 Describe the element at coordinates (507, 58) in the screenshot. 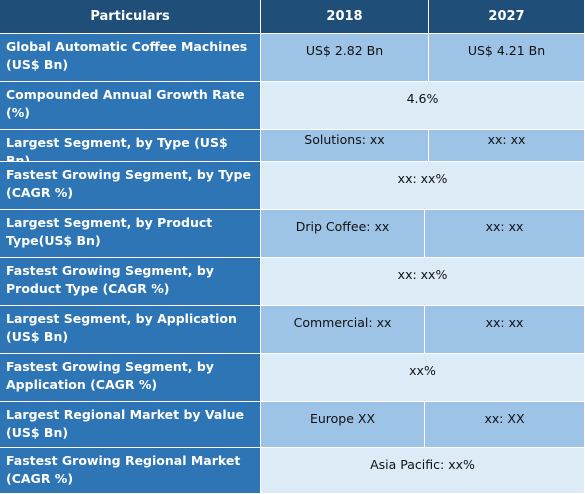

I see `value-2027: US$ 4.21 Bn` at that location.